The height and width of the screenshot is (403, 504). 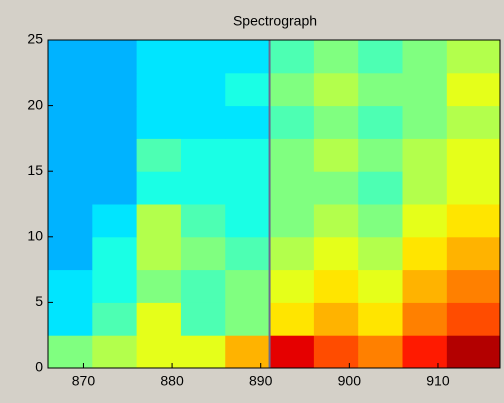 I want to click on y-tick-label: 20, so click(x=35, y=104).